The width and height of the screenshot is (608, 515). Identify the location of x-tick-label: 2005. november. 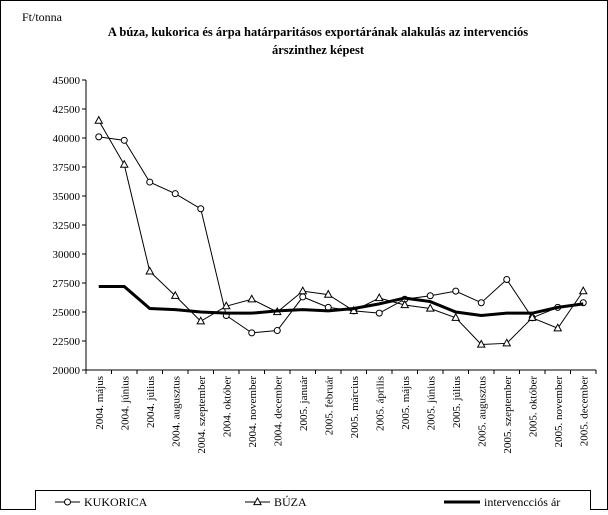
(559, 412).